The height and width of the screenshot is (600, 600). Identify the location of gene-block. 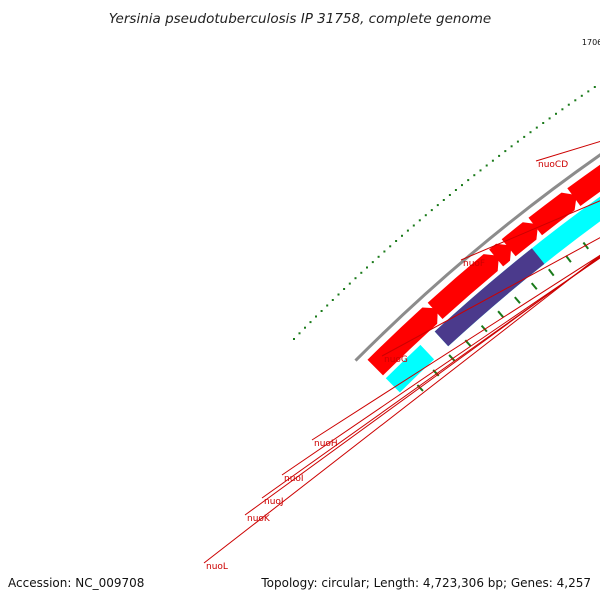
(410, 368).